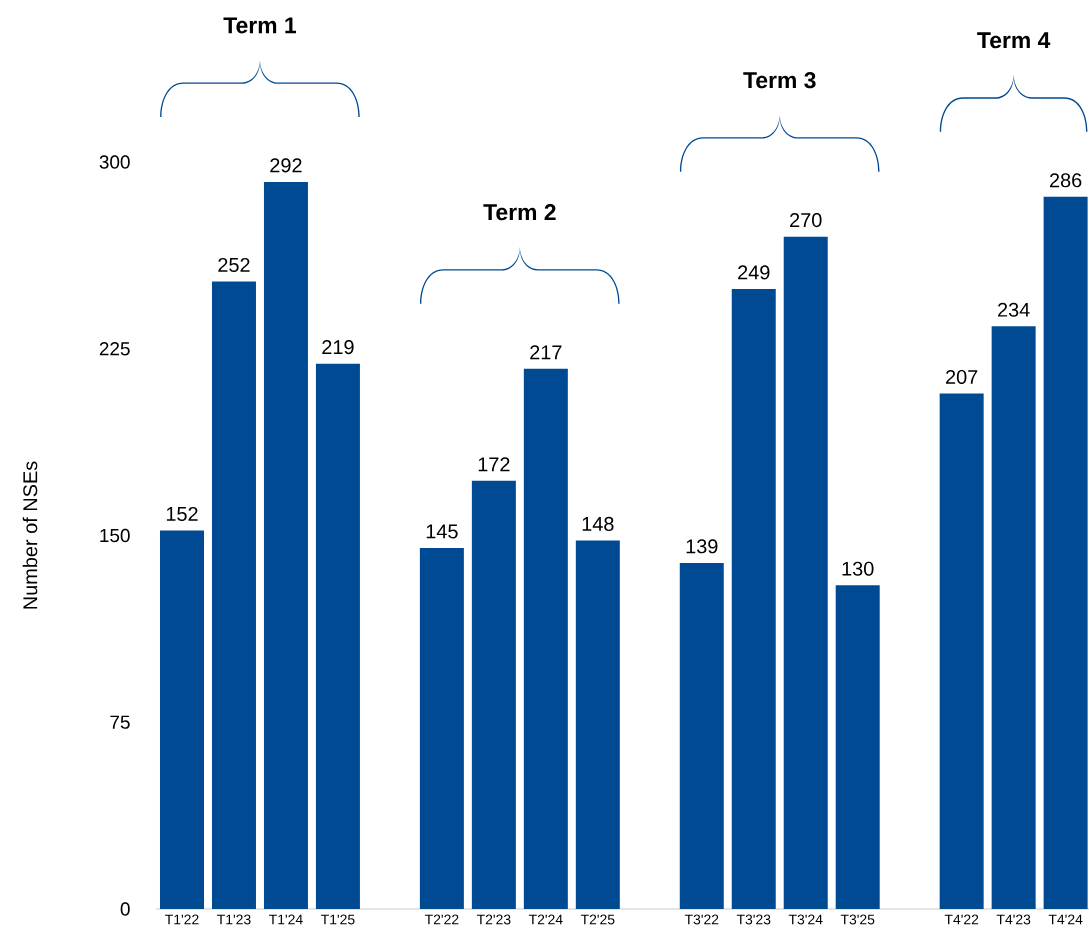 The image size is (1089, 944). Describe the element at coordinates (754, 272) in the screenshot. I see `data-label: 249` at that location.